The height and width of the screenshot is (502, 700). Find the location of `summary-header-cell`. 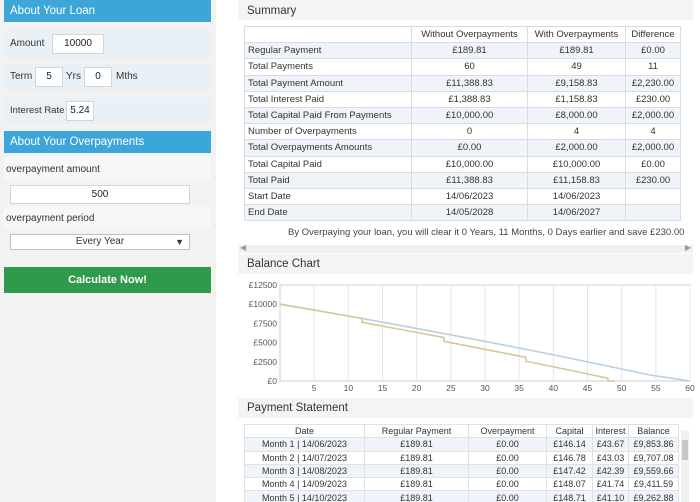

summary-header-cell is located at coordinates (328, 34).